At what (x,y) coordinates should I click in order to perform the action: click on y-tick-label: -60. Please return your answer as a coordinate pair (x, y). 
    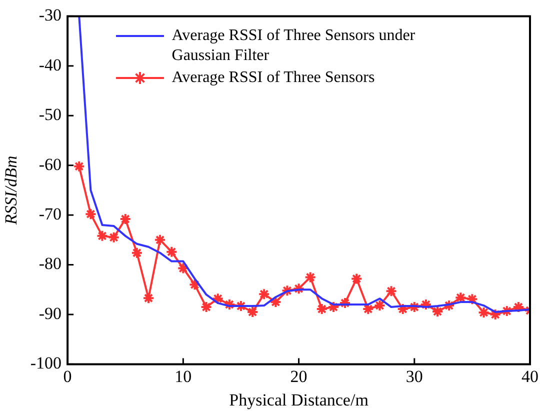
    Looking at the image, I should click on (50, 164).